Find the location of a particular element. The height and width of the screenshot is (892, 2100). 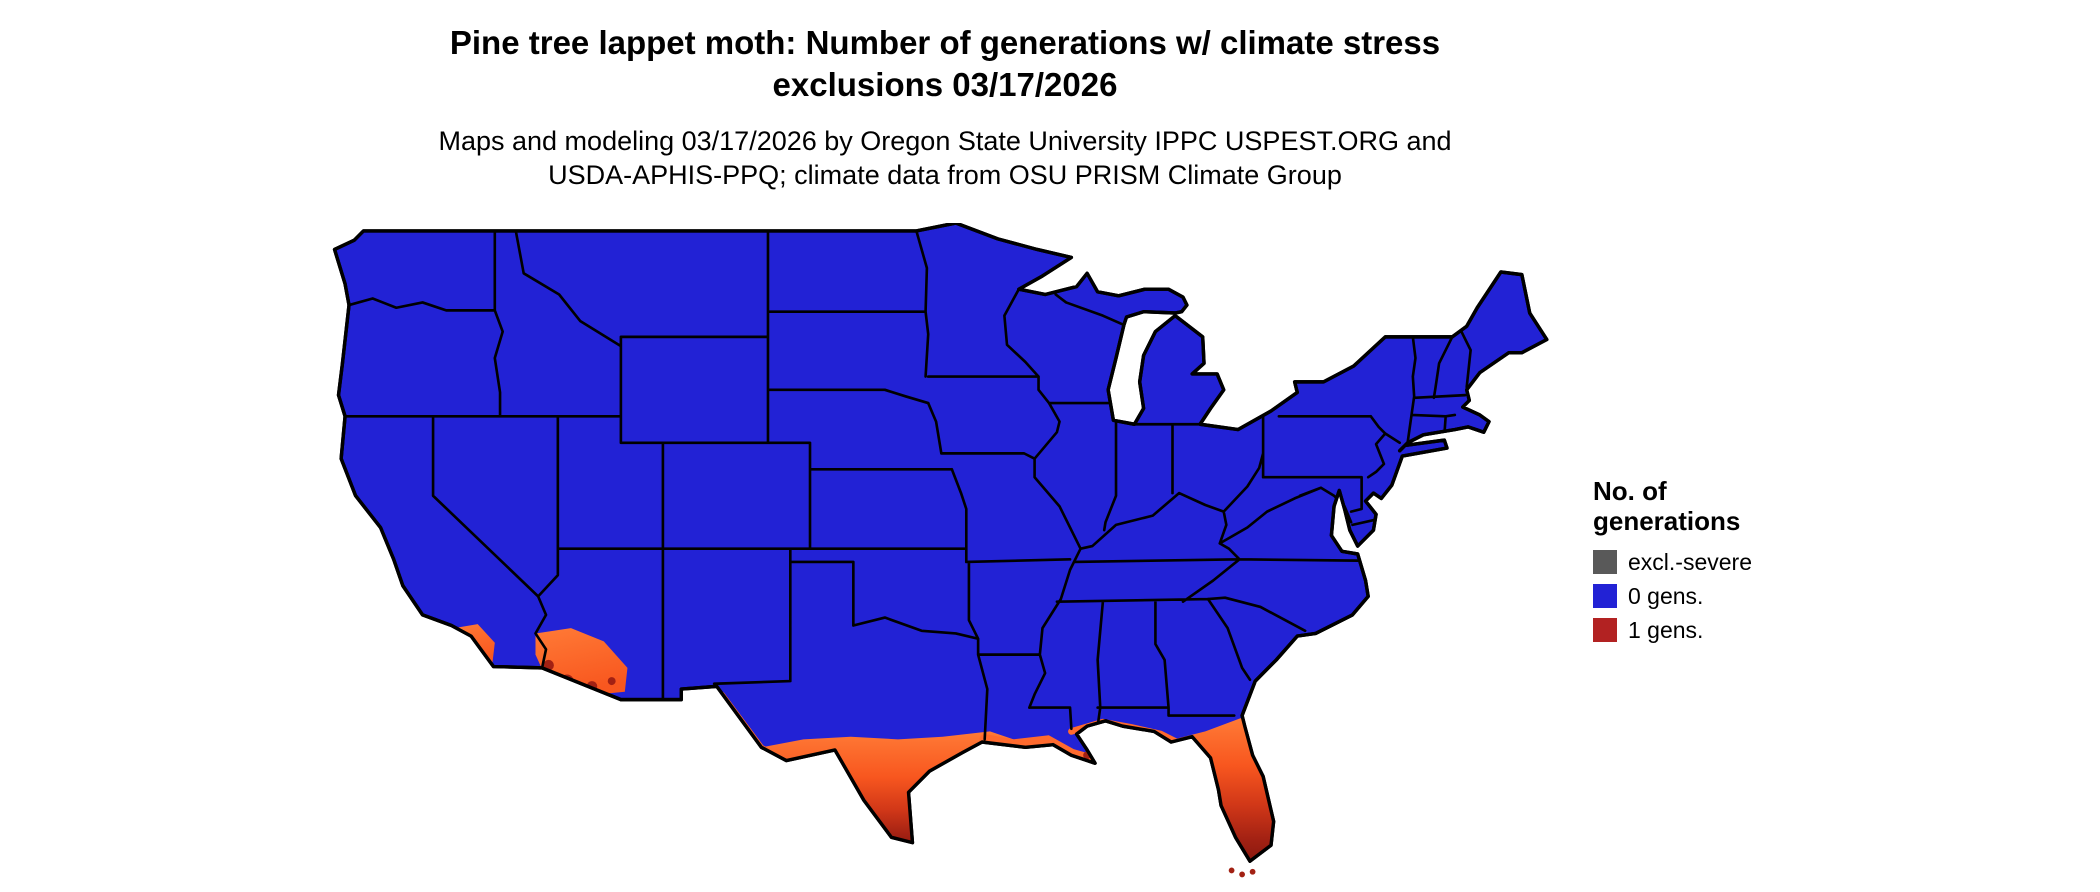

map-title-line-2: exclusions 03/17/2026 is located at coordinates (945, 84).